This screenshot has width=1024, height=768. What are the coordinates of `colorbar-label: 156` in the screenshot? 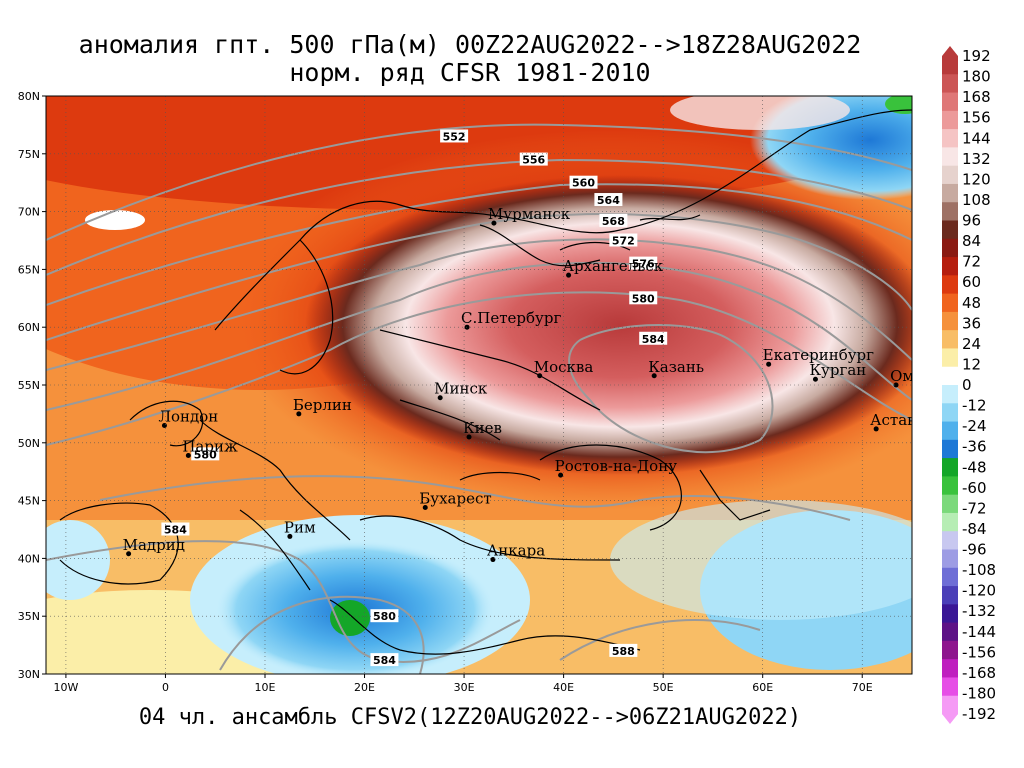 It's located at (976, 118).